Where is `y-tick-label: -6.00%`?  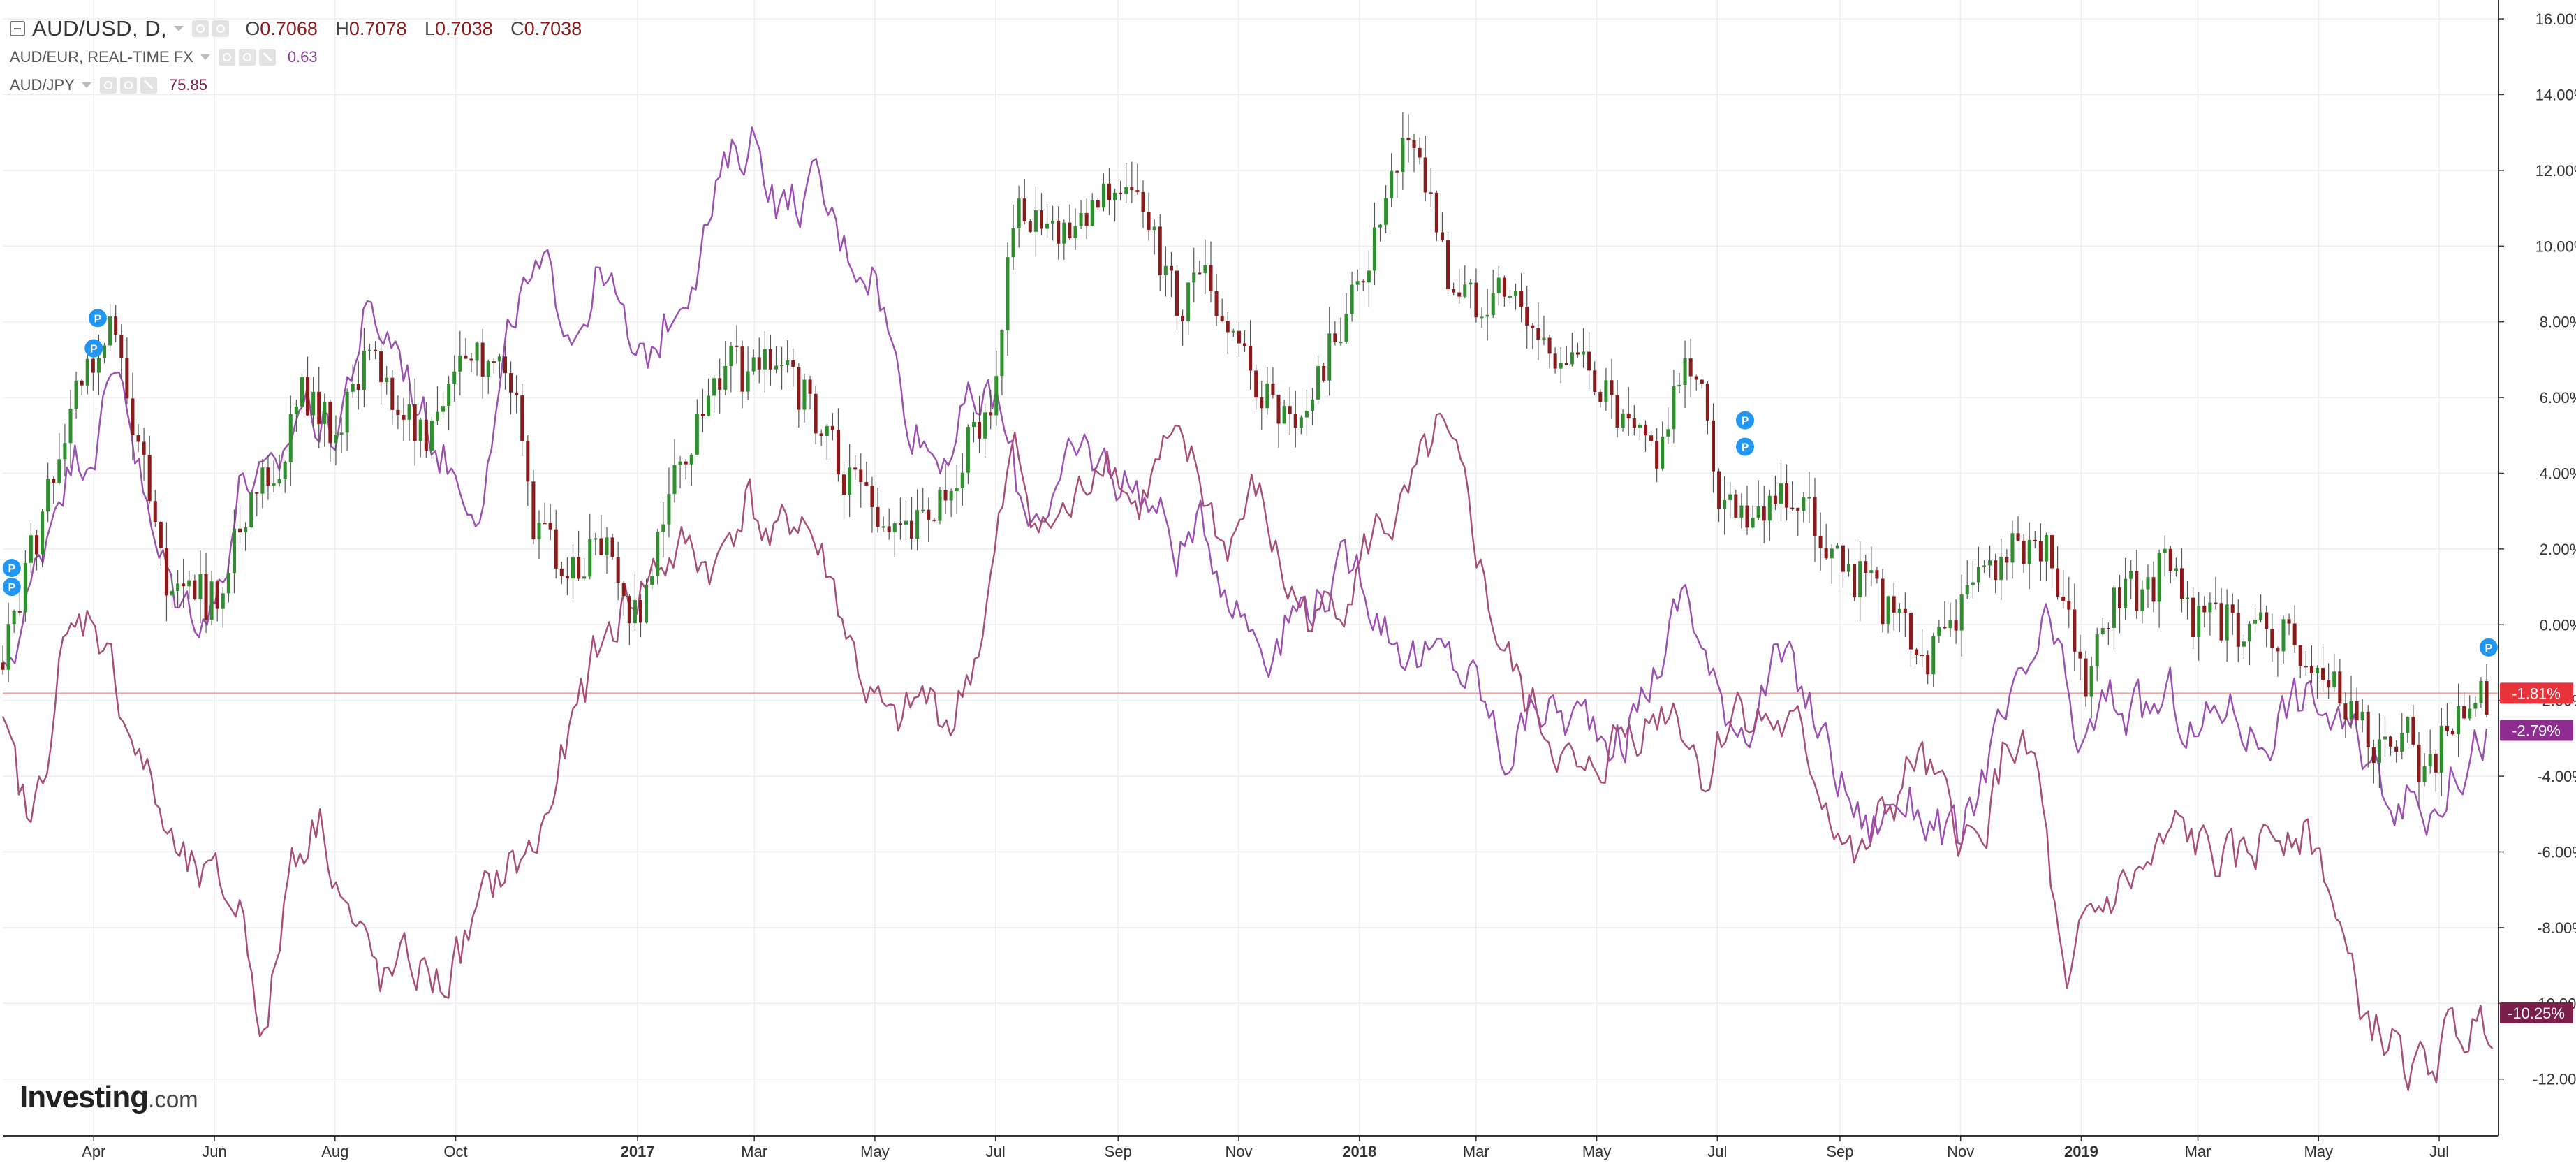
y-tick-label: -6.00% is located at coordinates (2556, 852).